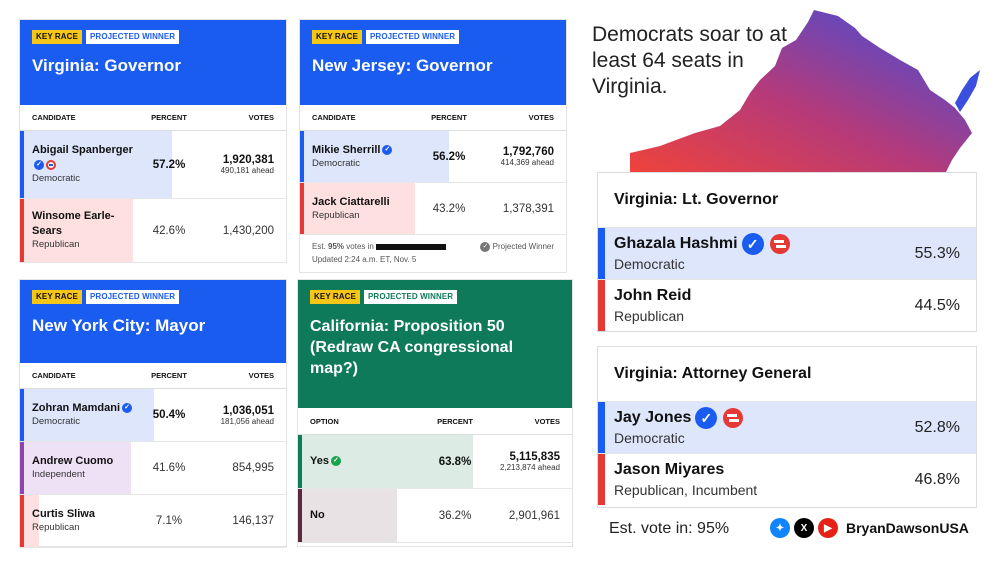  I want to click on percent-value: 57.2%, so click(169, 164).